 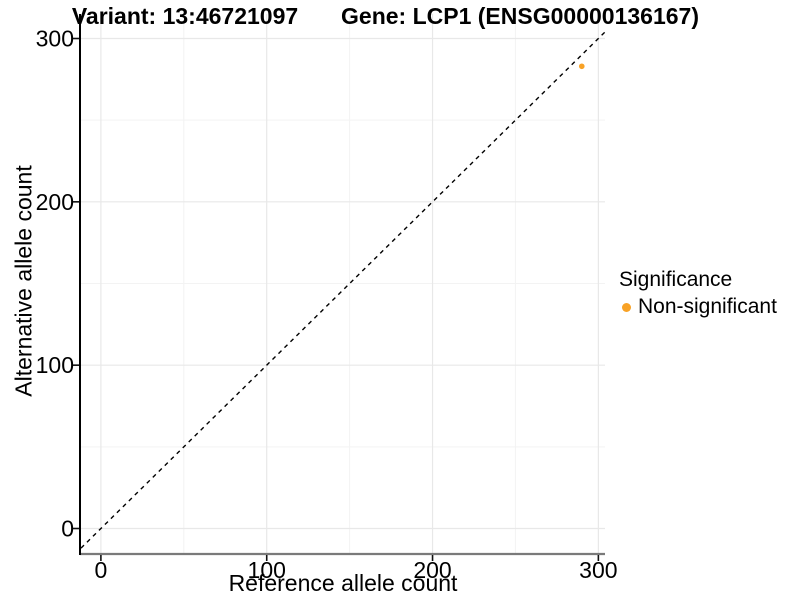 I want to click on legend-title: Significance, so click(x=676, y=279).